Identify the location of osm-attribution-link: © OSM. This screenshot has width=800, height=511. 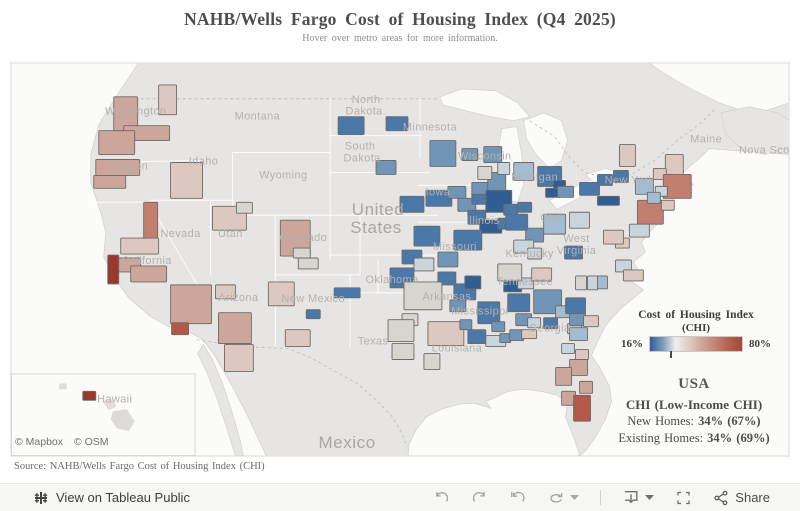
(91, 442).